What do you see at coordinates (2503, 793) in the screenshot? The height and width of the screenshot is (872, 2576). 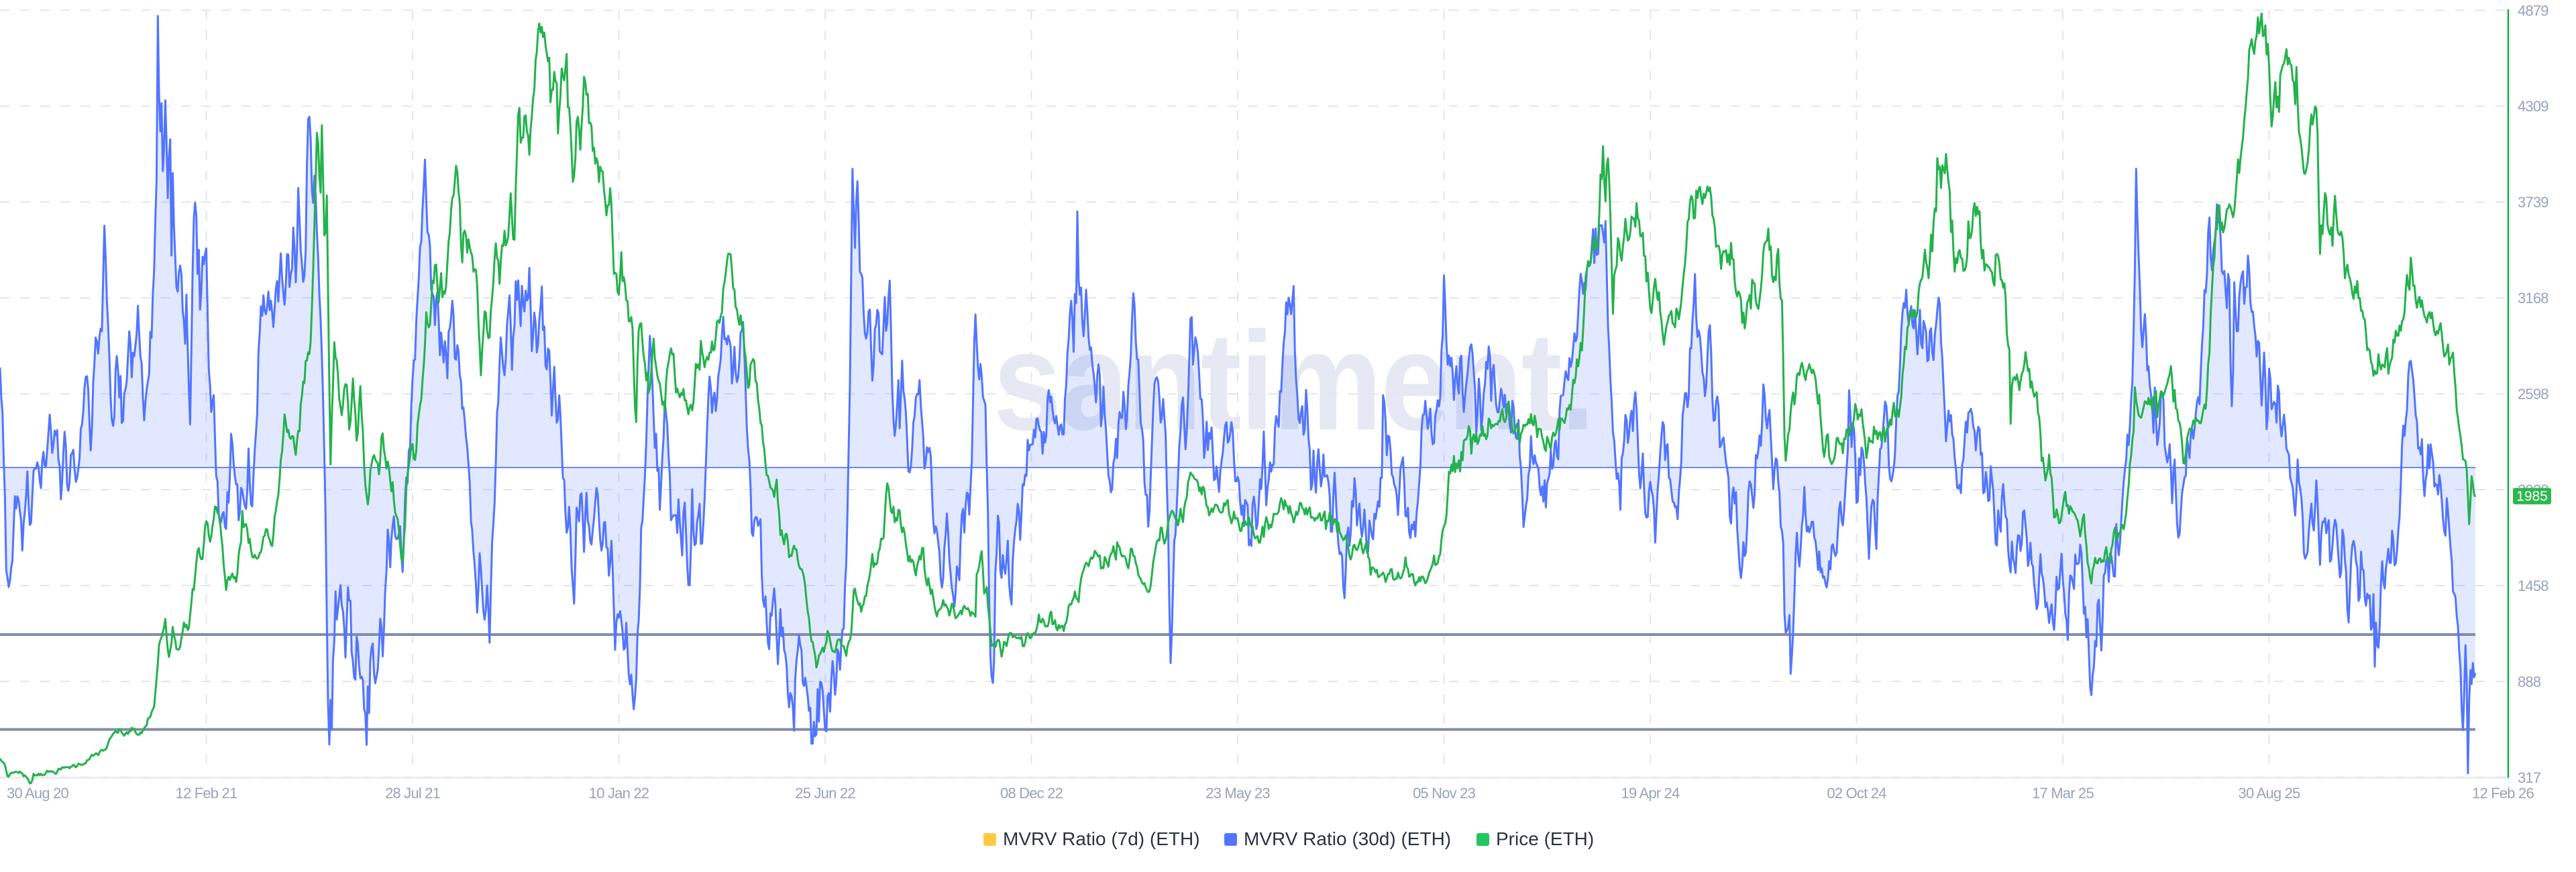 I see `svg-text: 12 Feb 26` at bounding box center [2503, 793].